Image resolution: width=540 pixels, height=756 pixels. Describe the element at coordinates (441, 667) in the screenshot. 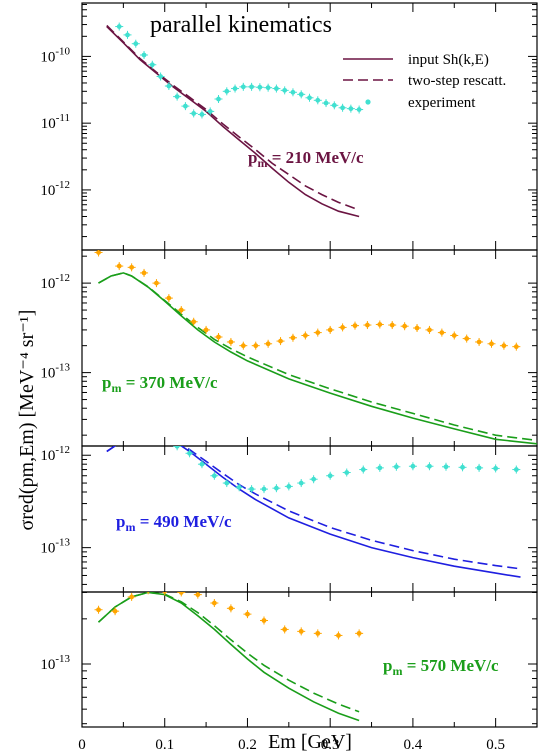

I see `panel-label: pm = 570 MeV/c` at that location.